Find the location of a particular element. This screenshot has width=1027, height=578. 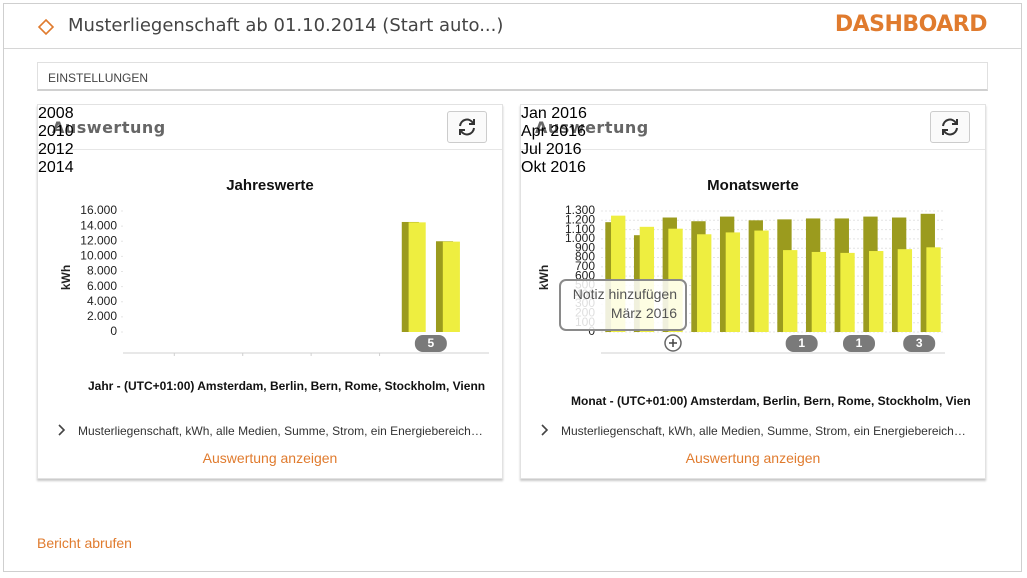

y-tick-label: 1.300 is located at coordinates (580, 210).